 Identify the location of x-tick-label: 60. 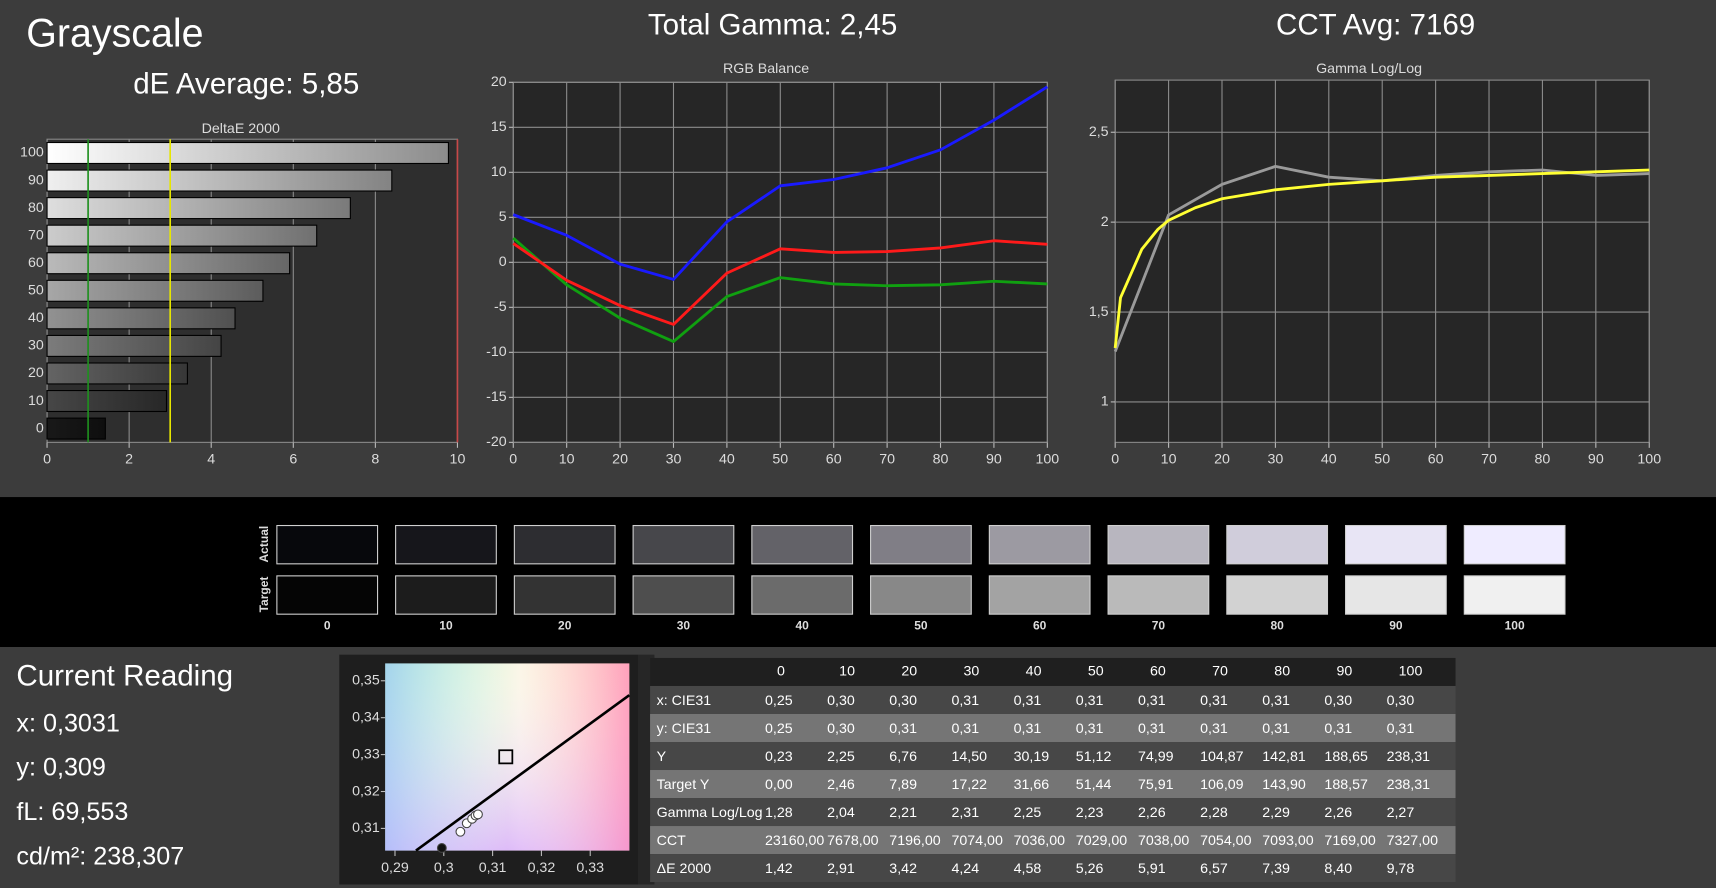
(834, 460).